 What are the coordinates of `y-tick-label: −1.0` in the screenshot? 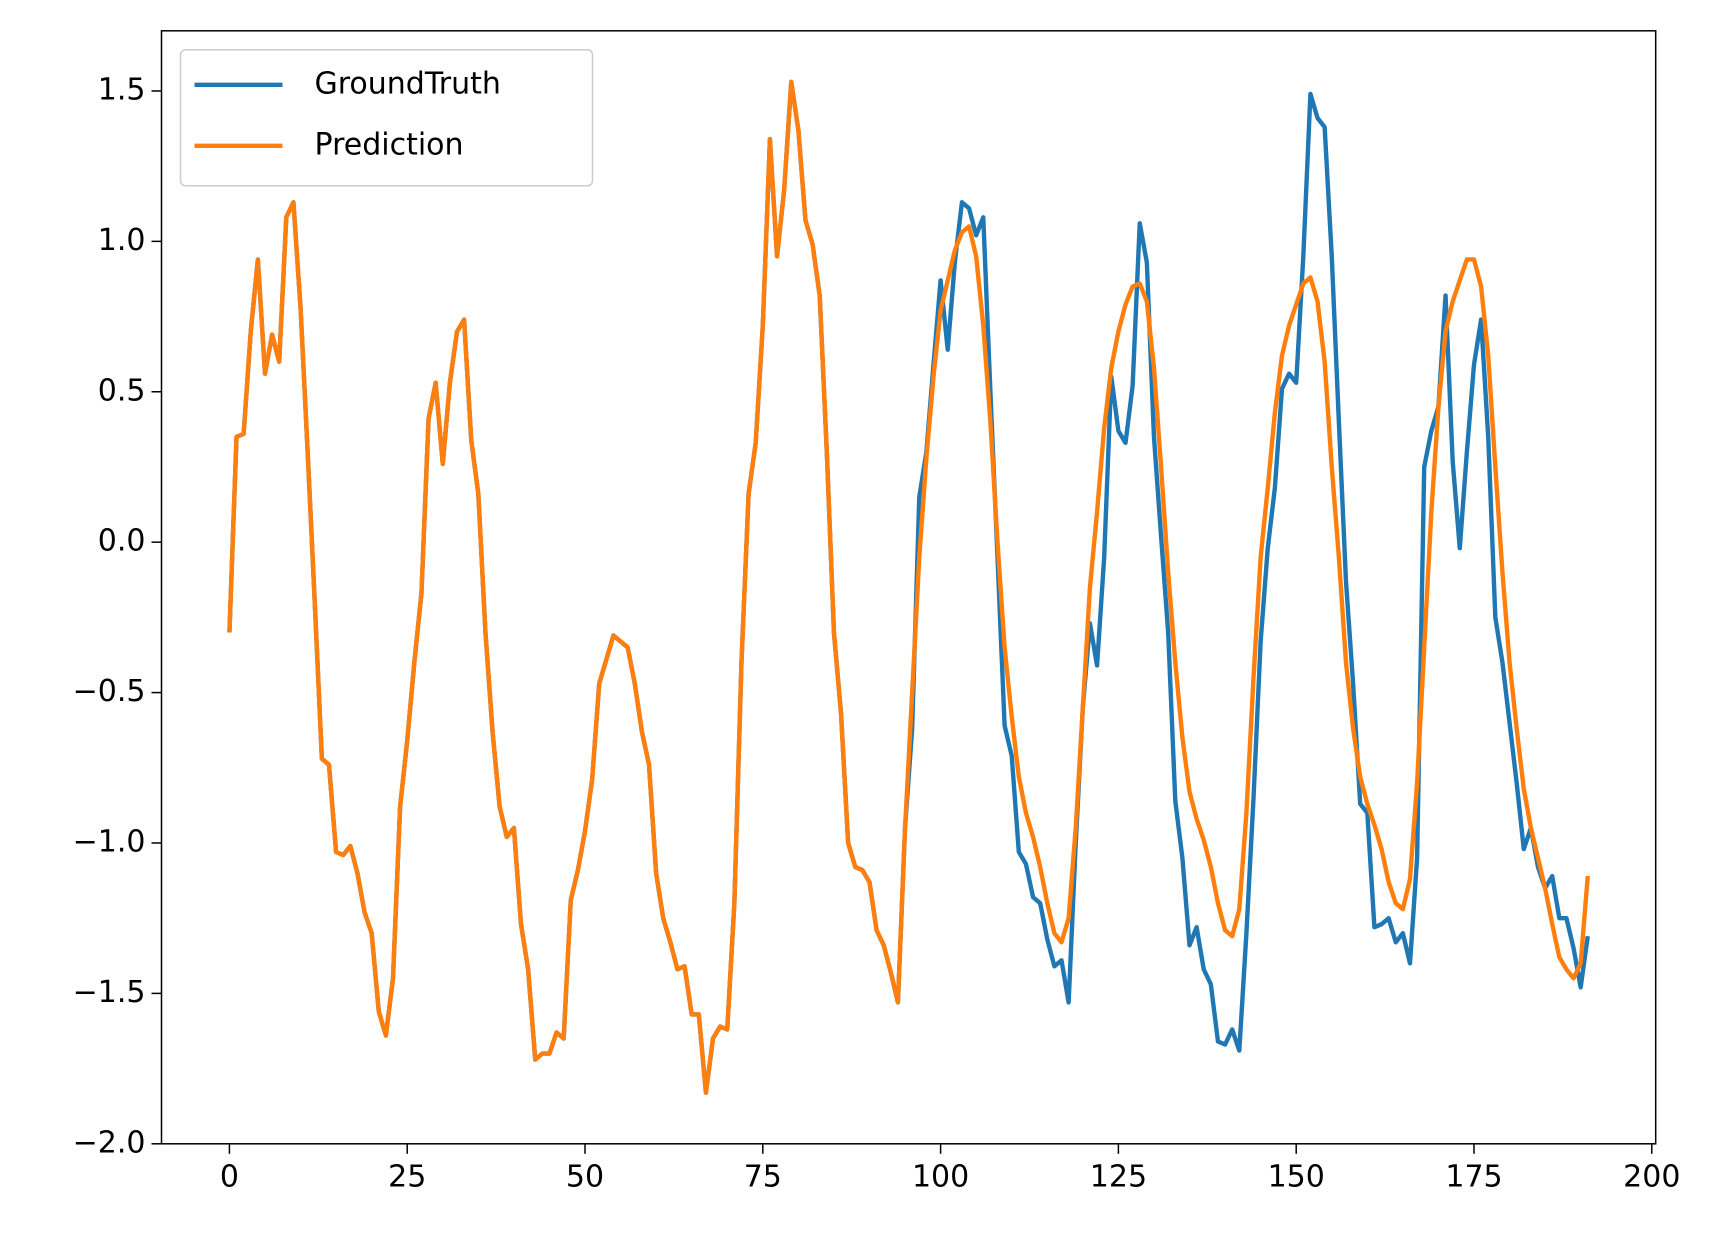 It's located at (109, 841).